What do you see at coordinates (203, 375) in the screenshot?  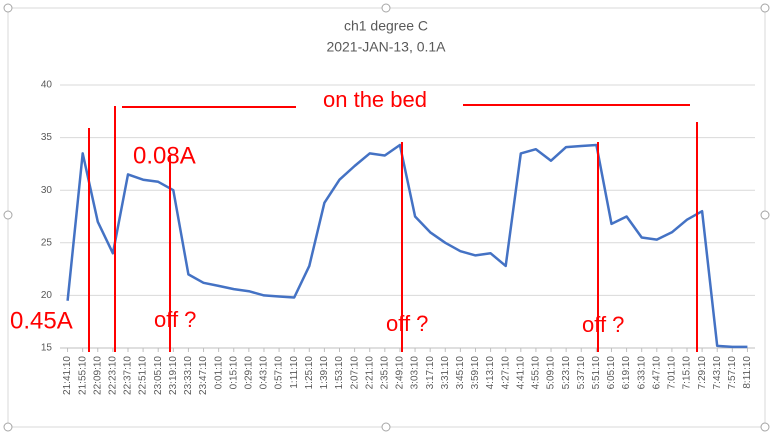 I see `x-tick-label: 23:47:10` at bounding box center [203, 375].